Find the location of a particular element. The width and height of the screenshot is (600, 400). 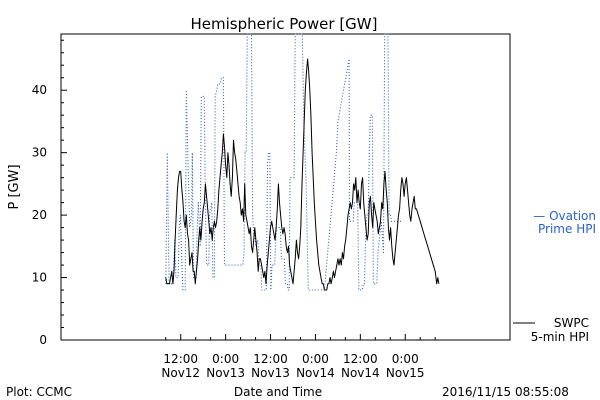

legend-swpc-line1: SWPC is located at coordinates (571, 323).